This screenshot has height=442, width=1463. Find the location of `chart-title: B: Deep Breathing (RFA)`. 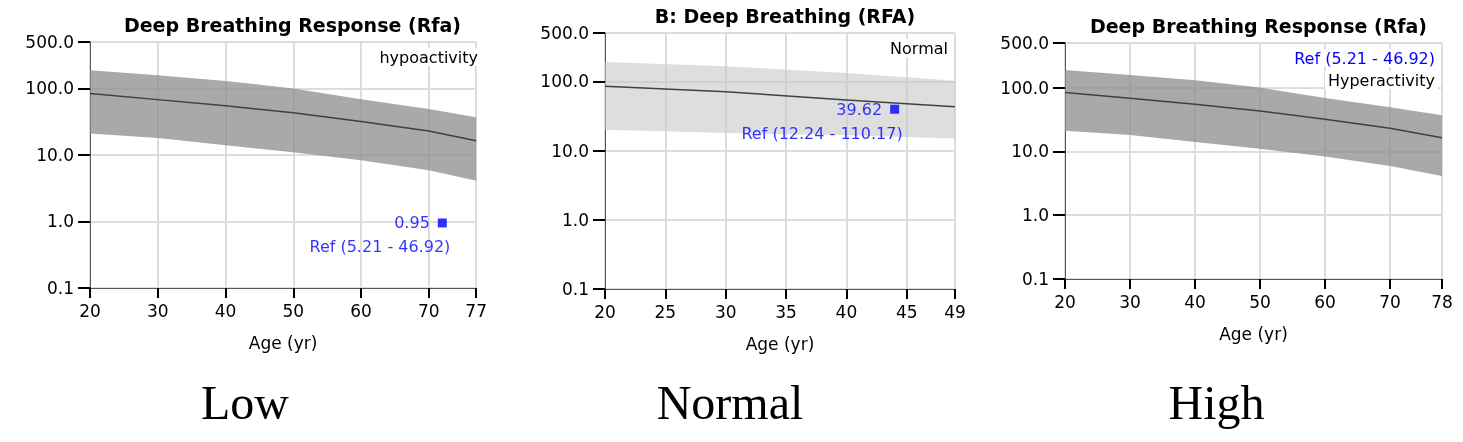

chart-title: B: Deep Breathing (RFA) is located at coordinates (785, 15).